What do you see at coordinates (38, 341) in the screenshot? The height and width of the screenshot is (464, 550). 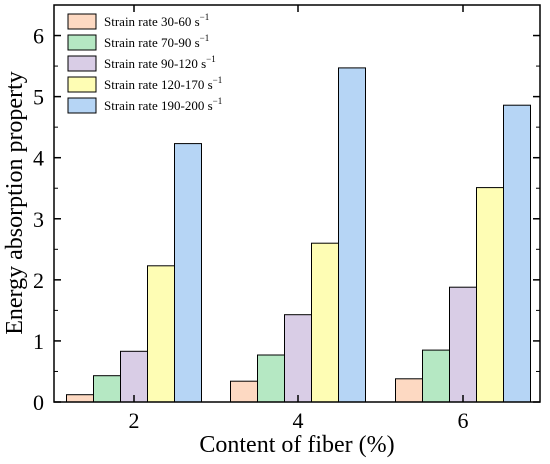 I see `y-tick-label: 1` at bounding box center [38, 341].